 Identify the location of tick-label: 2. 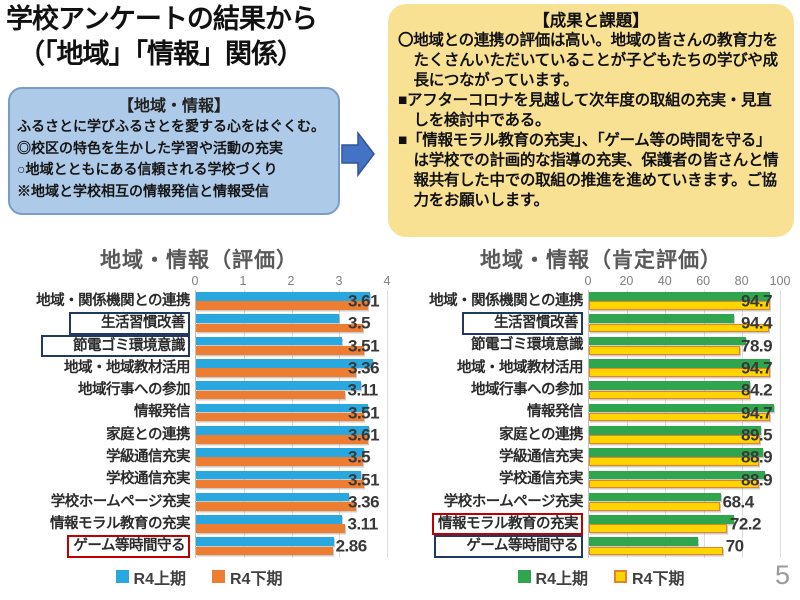
(291, 281).